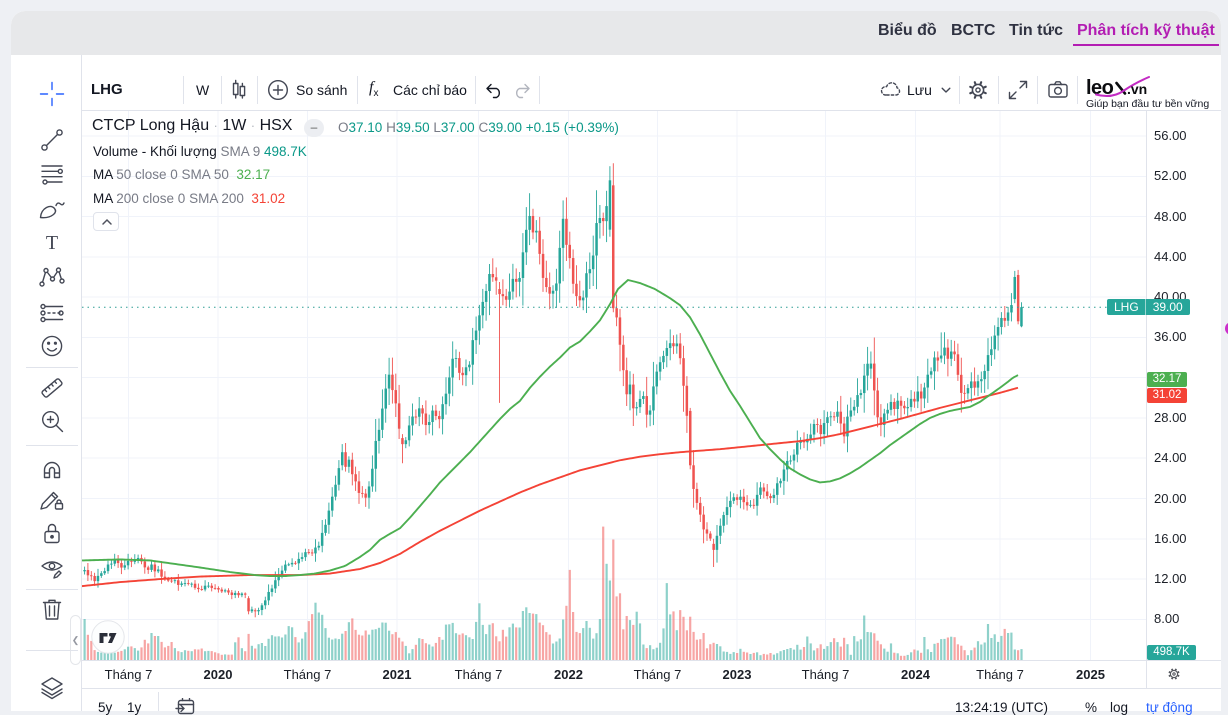  Describe the element at coordinates (1137, 89) in the screenshot. I see `svg-text: .vn` at that location.